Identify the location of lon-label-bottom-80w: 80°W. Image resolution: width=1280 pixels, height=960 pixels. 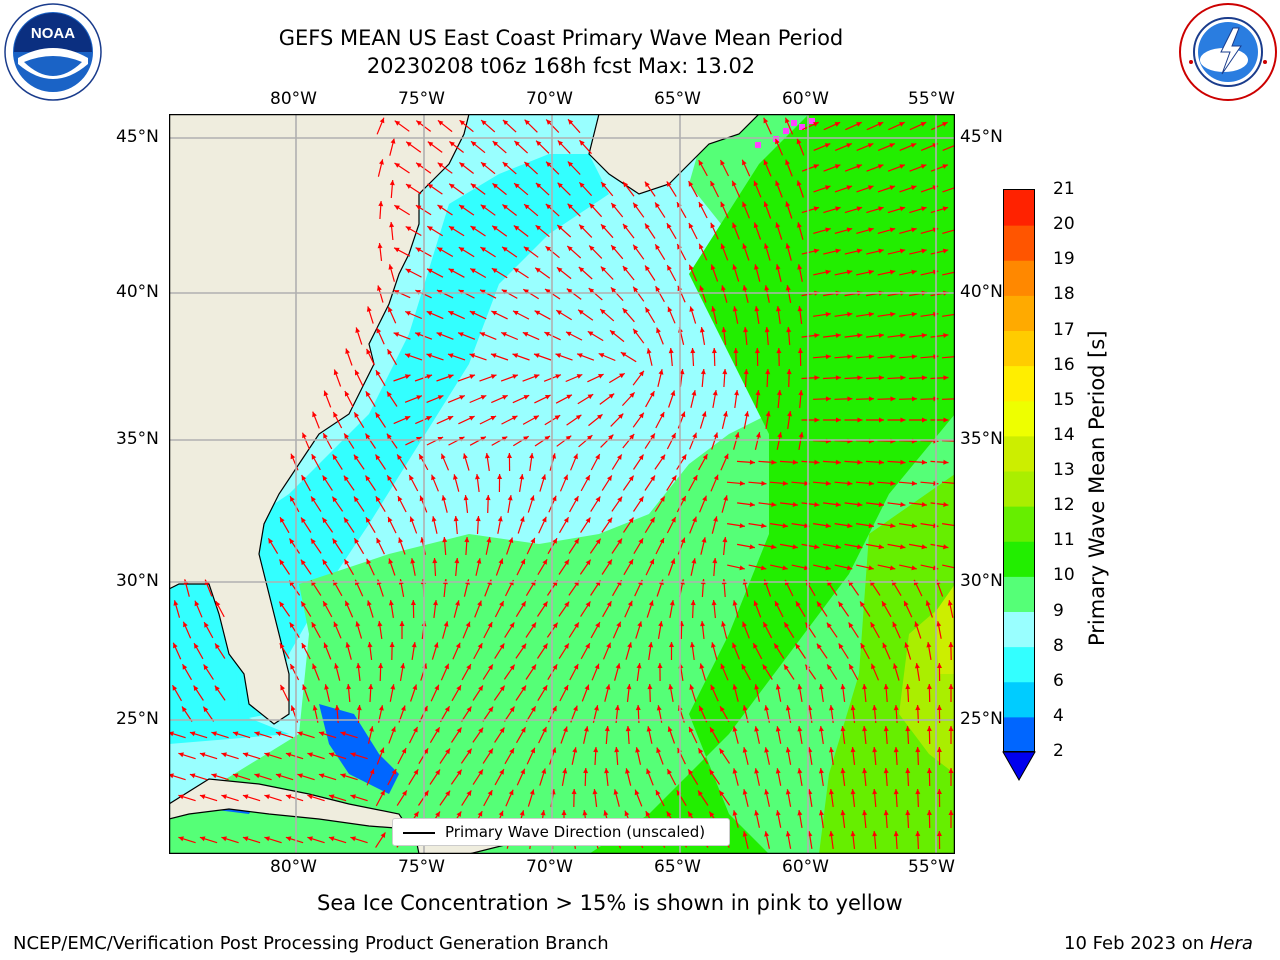
(293, 867).